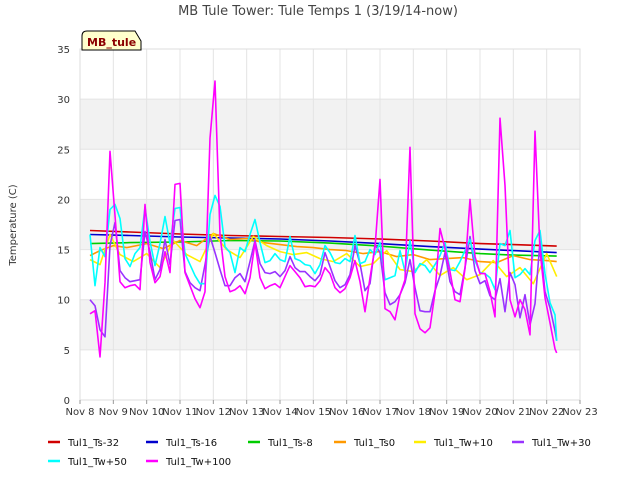  I want to click on y-tick-label: 15, so click(63, 251).